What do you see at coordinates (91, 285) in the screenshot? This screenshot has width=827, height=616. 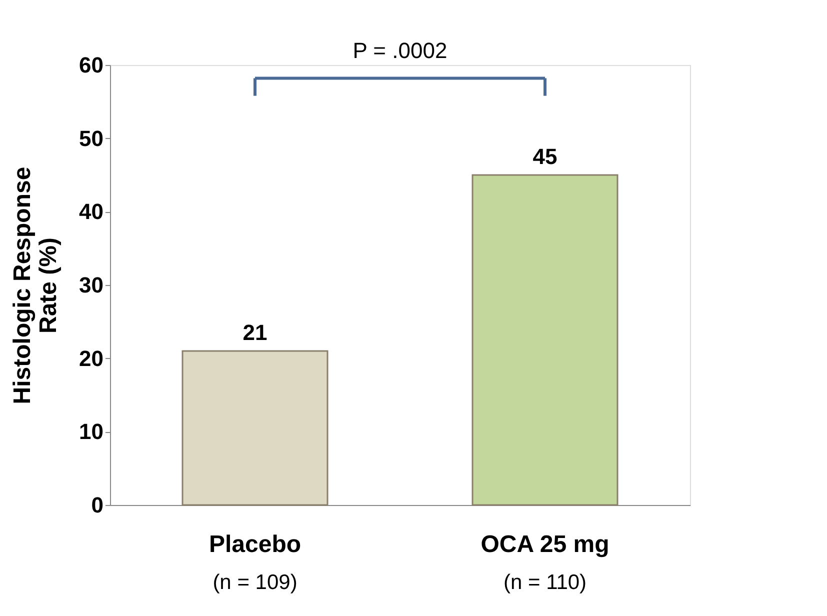 I see `y-tick-label: 30` at bounding box center [91, 285].